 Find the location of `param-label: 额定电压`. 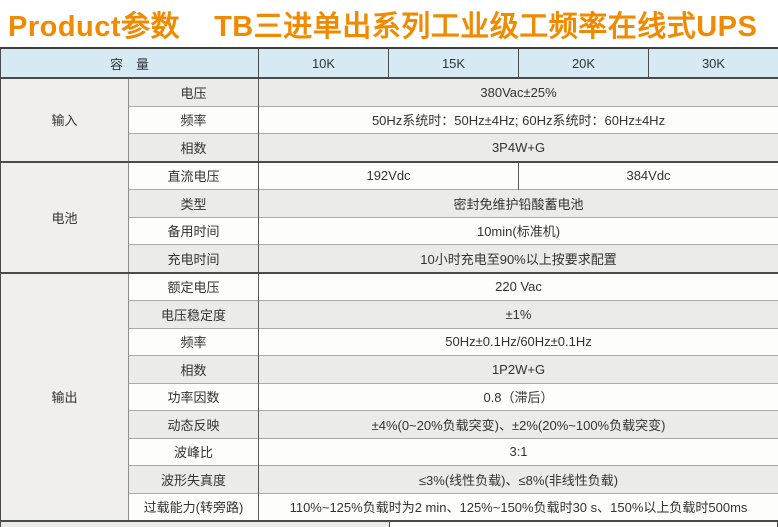

param-label: 额定电压 is located at coordinates (194, 287).